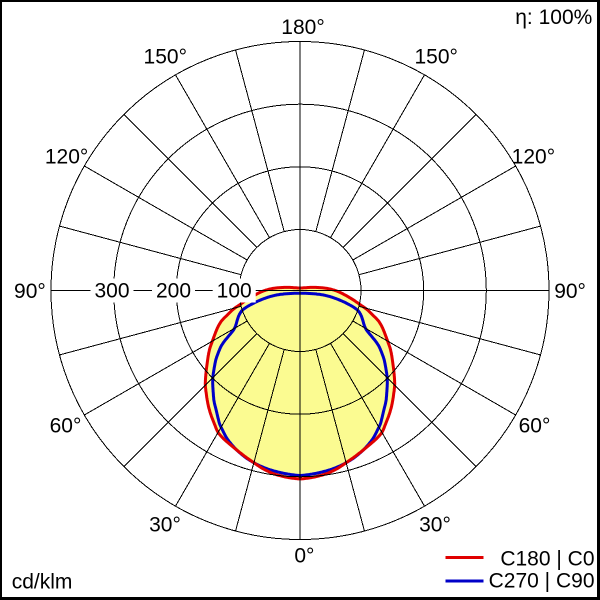 The height and width of the screenshot is (600, 600). What do you see at coordinates (111, 291) in the screenshot?
I see `svg-text: 300` at bounding box center [111, 291].